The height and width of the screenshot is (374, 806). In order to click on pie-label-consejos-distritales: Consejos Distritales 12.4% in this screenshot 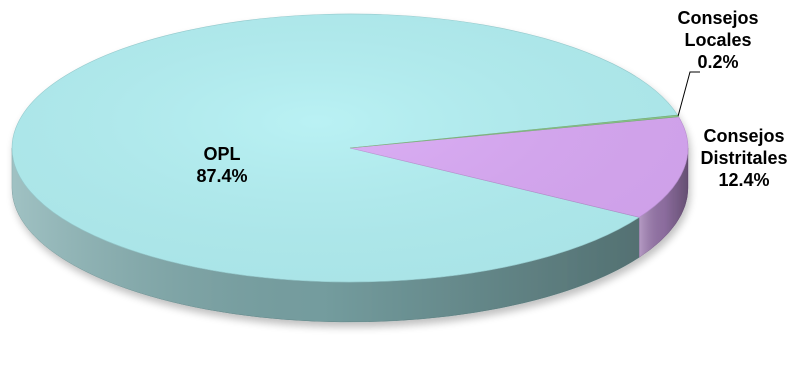, I will do `click(743, 158)`.